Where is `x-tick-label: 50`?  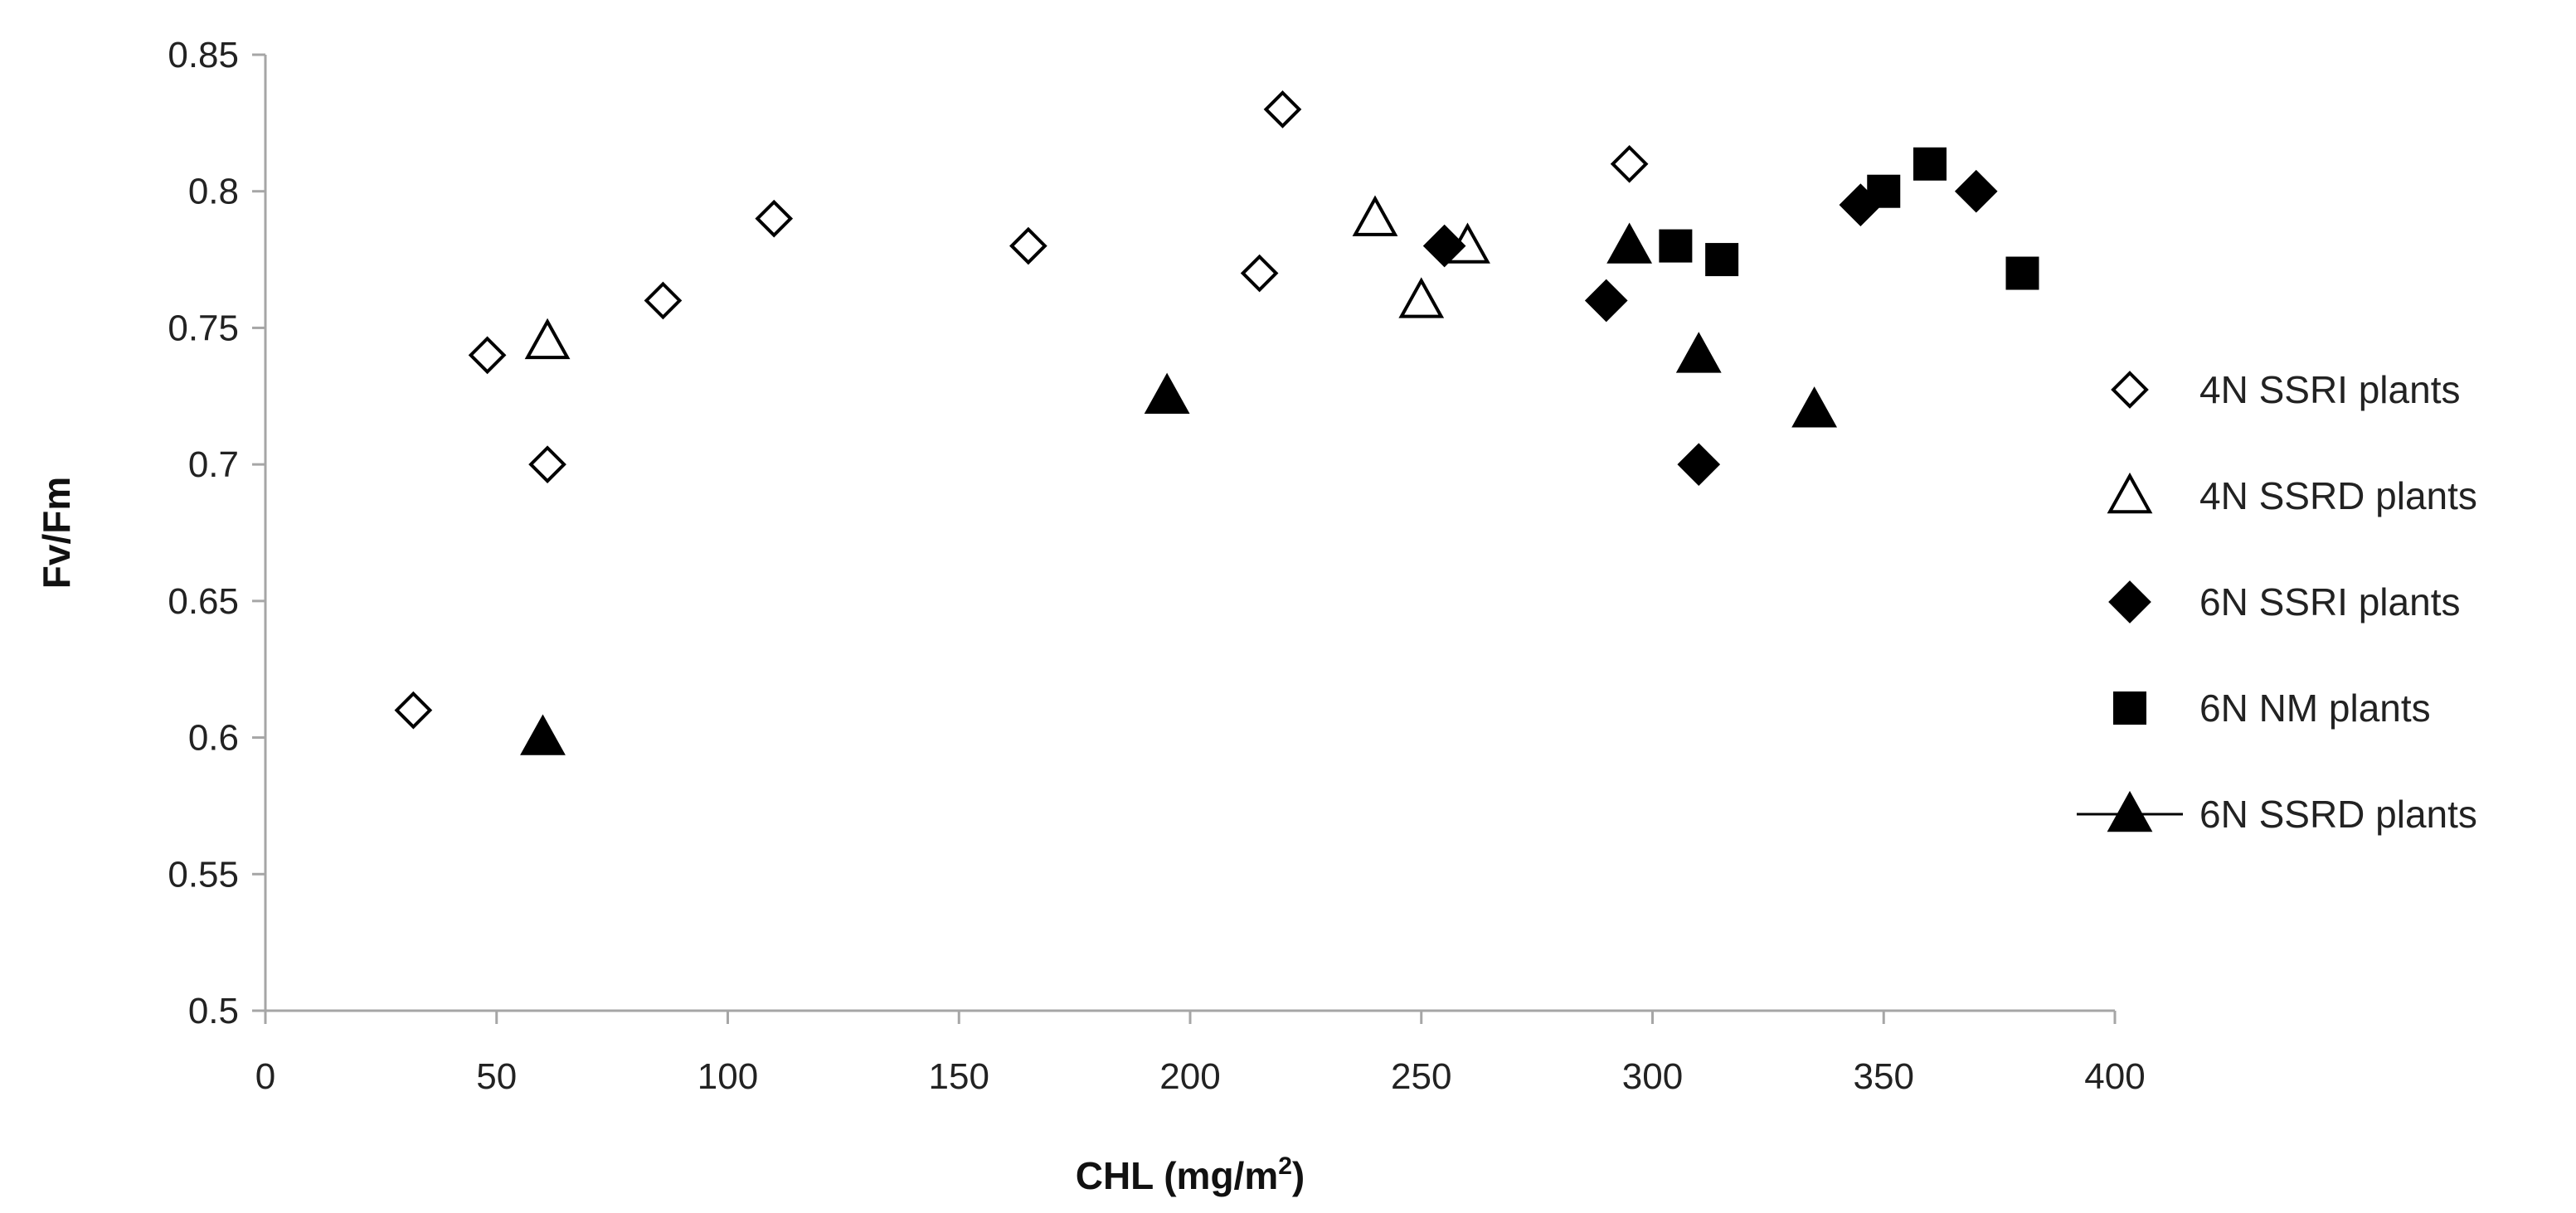 x-tick-label: 50 is located at coordinates (496, 1076).